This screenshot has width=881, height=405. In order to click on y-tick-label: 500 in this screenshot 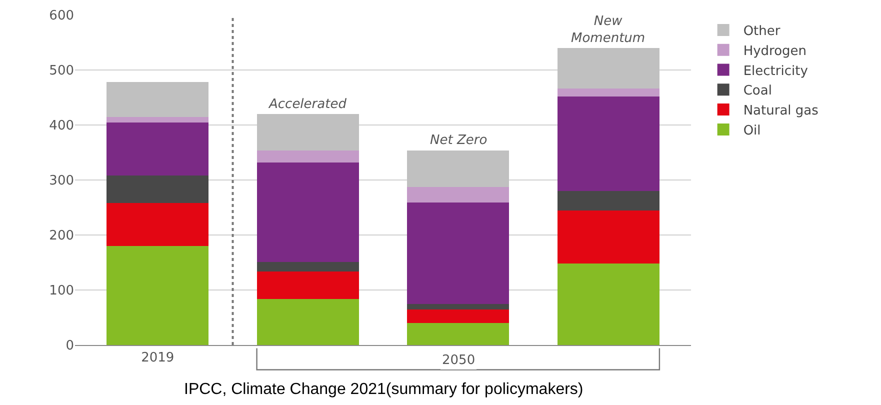, I will do `click(61, 71)`.